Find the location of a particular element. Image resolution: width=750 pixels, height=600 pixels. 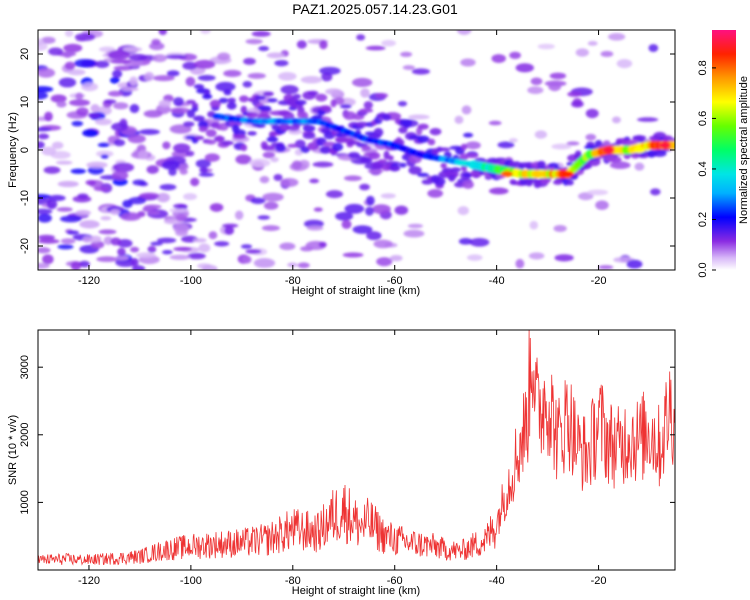

snr-ytick-label: 3000 is located at coordinates (25, 367).